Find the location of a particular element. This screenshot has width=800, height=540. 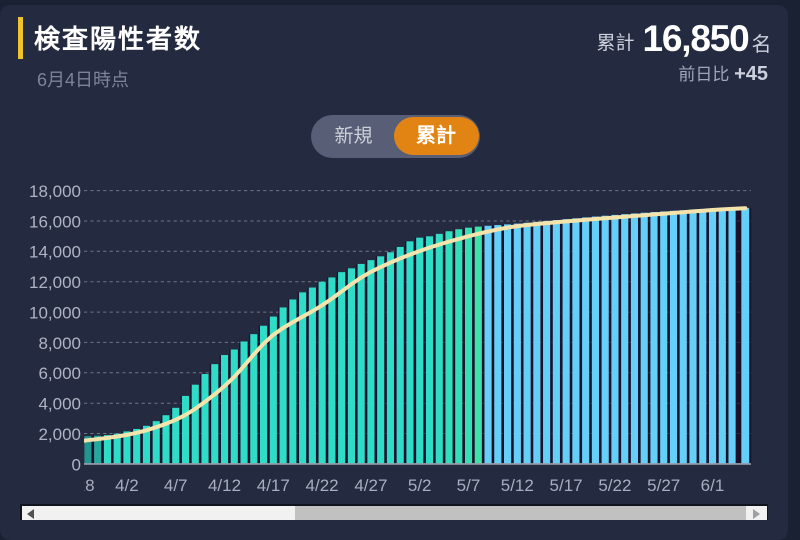

svg-text: 4/2 is located at coordinates (127, 485).